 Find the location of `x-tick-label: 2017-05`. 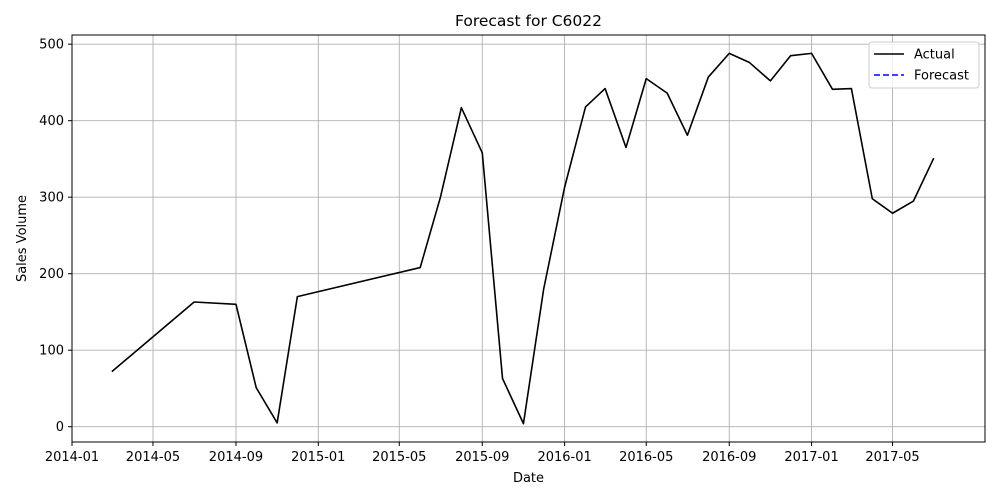

x-tick-label: 2017-05 is located at coordinates (892, 457).